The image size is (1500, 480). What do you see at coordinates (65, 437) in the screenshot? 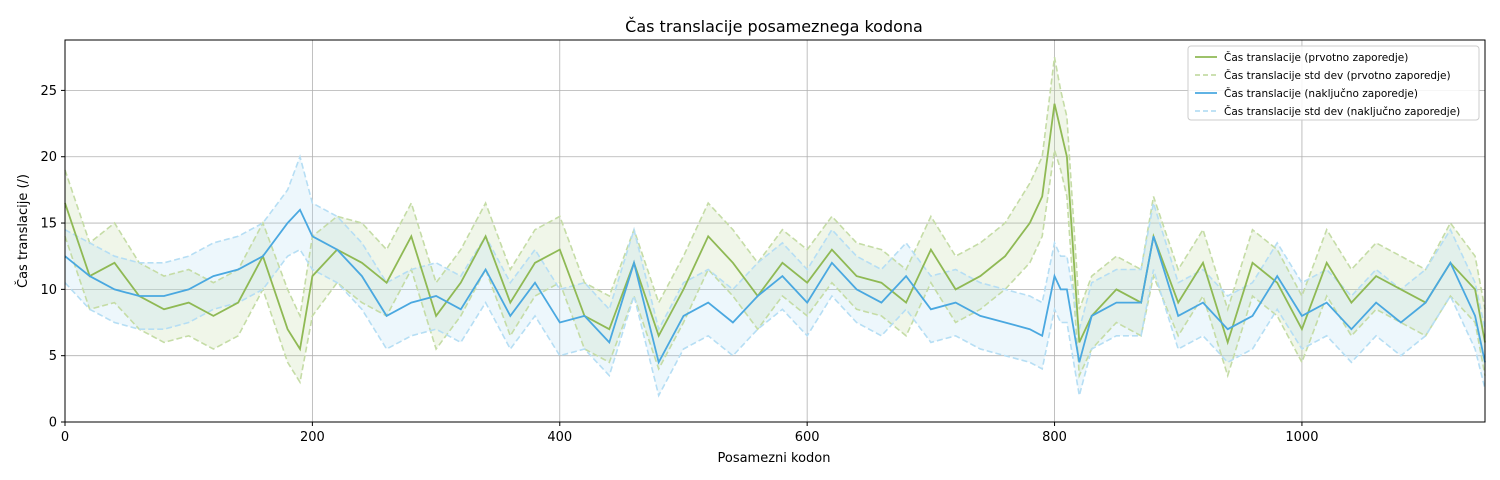
I see `x-tick-label: 0` at bounding box center [65, 437].